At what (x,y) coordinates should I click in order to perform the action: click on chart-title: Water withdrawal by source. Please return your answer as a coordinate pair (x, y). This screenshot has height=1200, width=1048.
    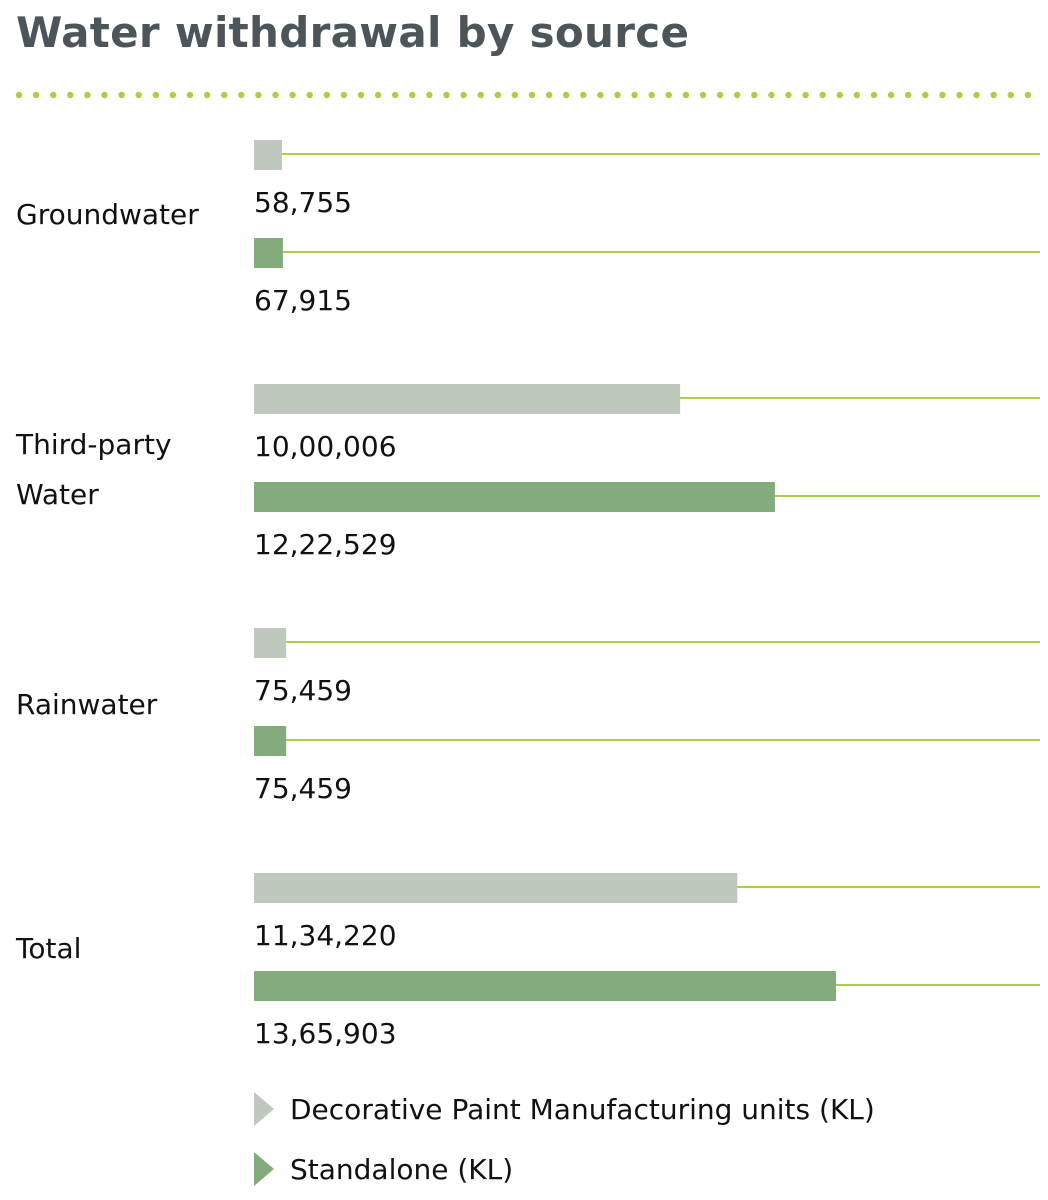
    Looking at the image, I should click on (353, 32).